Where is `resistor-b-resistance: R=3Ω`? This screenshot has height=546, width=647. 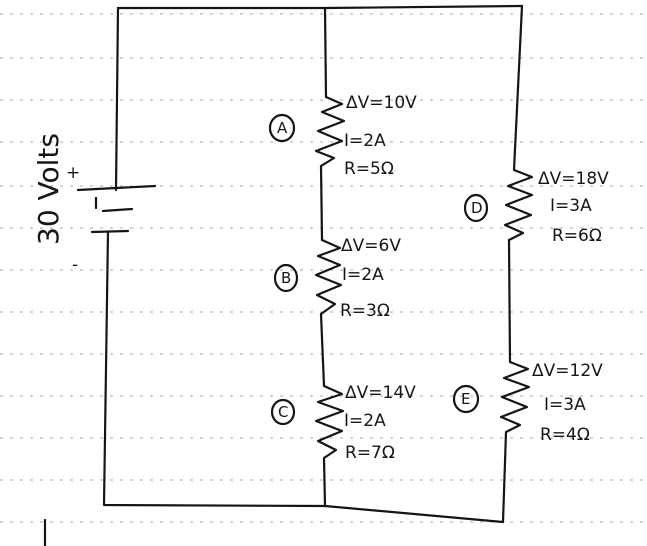
resistor-b-resistance: R=3Ω is located at coordinates (365, 311).